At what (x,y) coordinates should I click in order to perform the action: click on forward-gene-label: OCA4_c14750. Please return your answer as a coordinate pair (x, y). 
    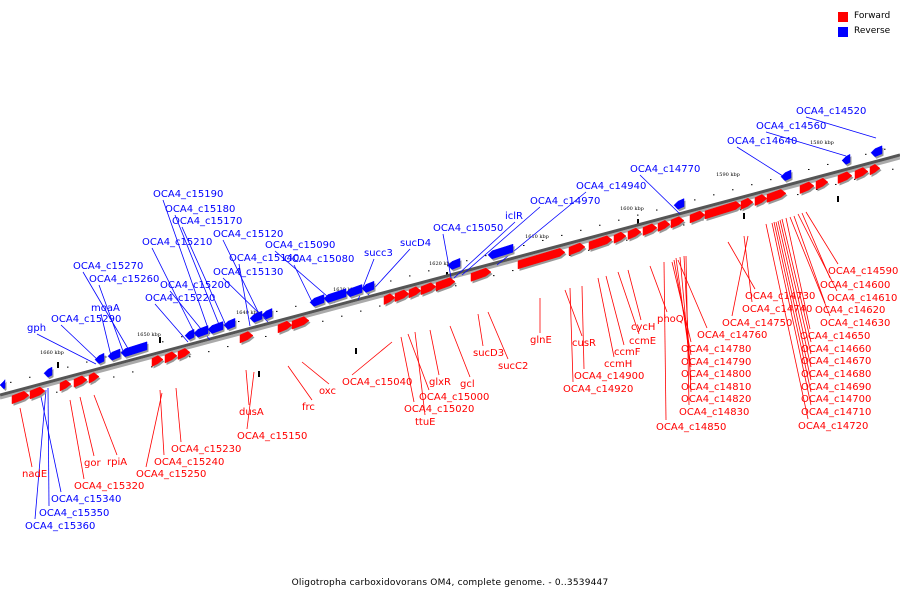
    Looking at the image, I should click on (757, 323).